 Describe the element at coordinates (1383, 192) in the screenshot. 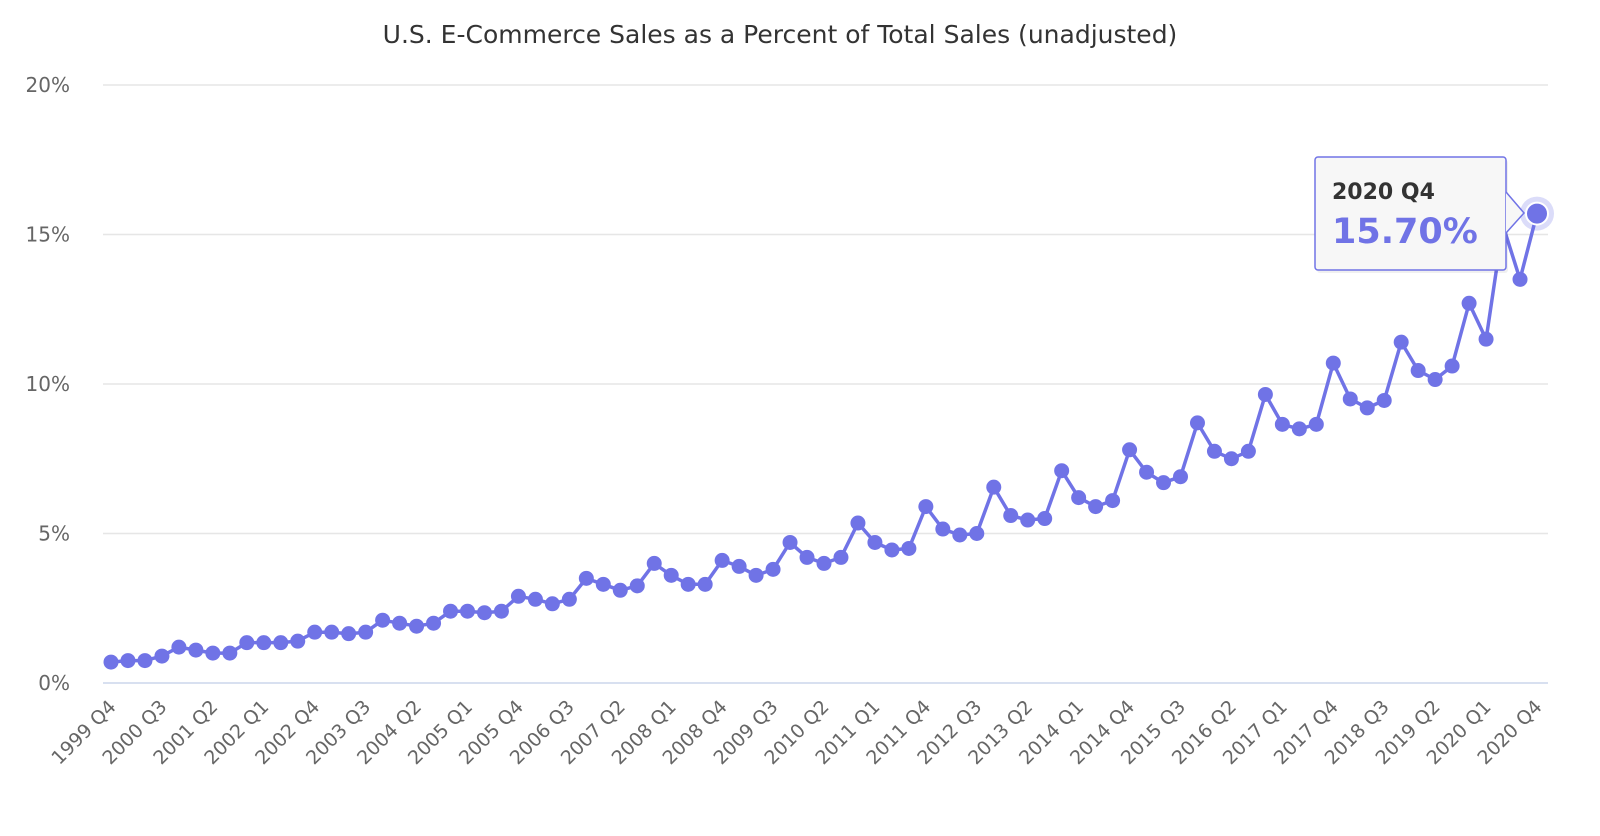

I see `tooltip-category: 2020 Q4` at that location.